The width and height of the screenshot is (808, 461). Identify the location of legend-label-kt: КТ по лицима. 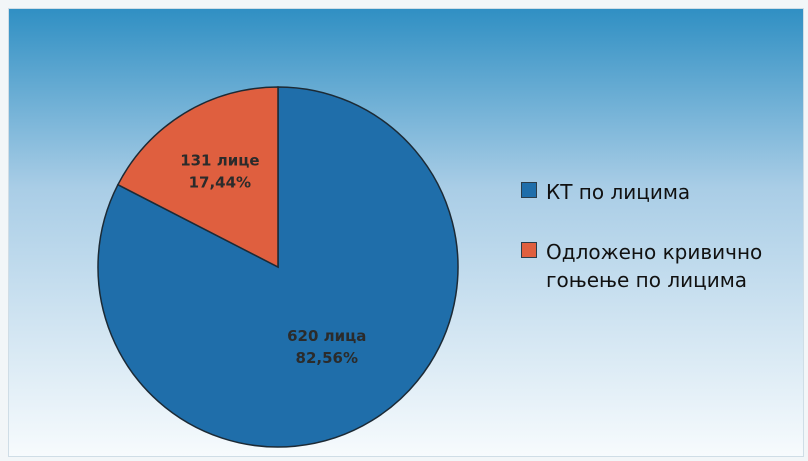
(618, 192).